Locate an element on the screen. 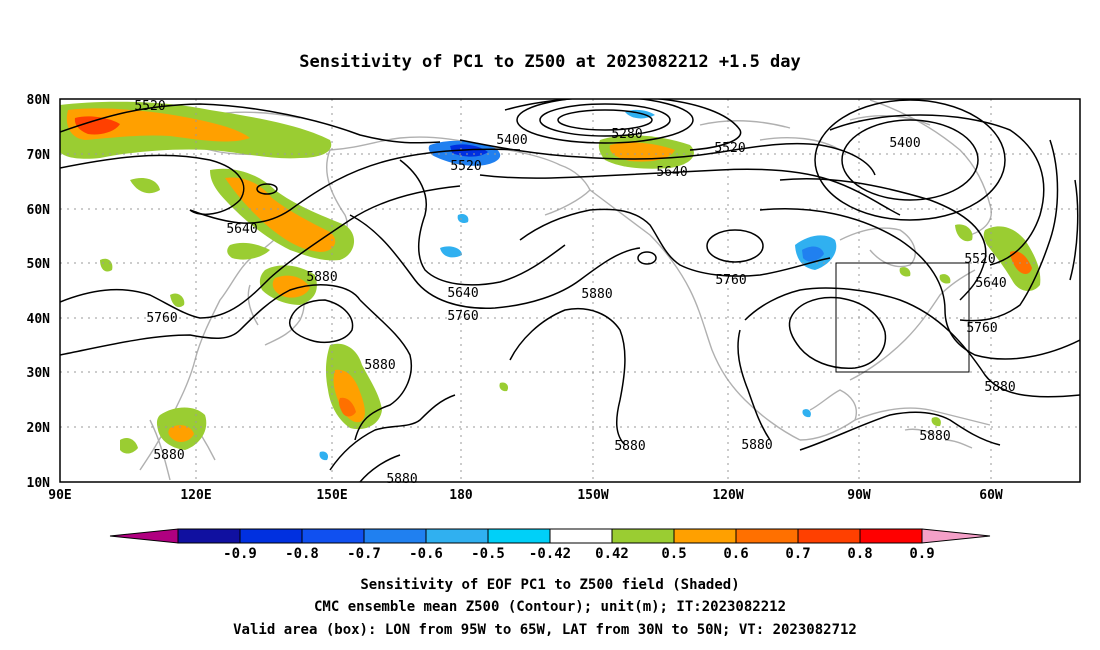 The image size is (1100, 650). lon-label: 120E is located at coordinates (195, 495).